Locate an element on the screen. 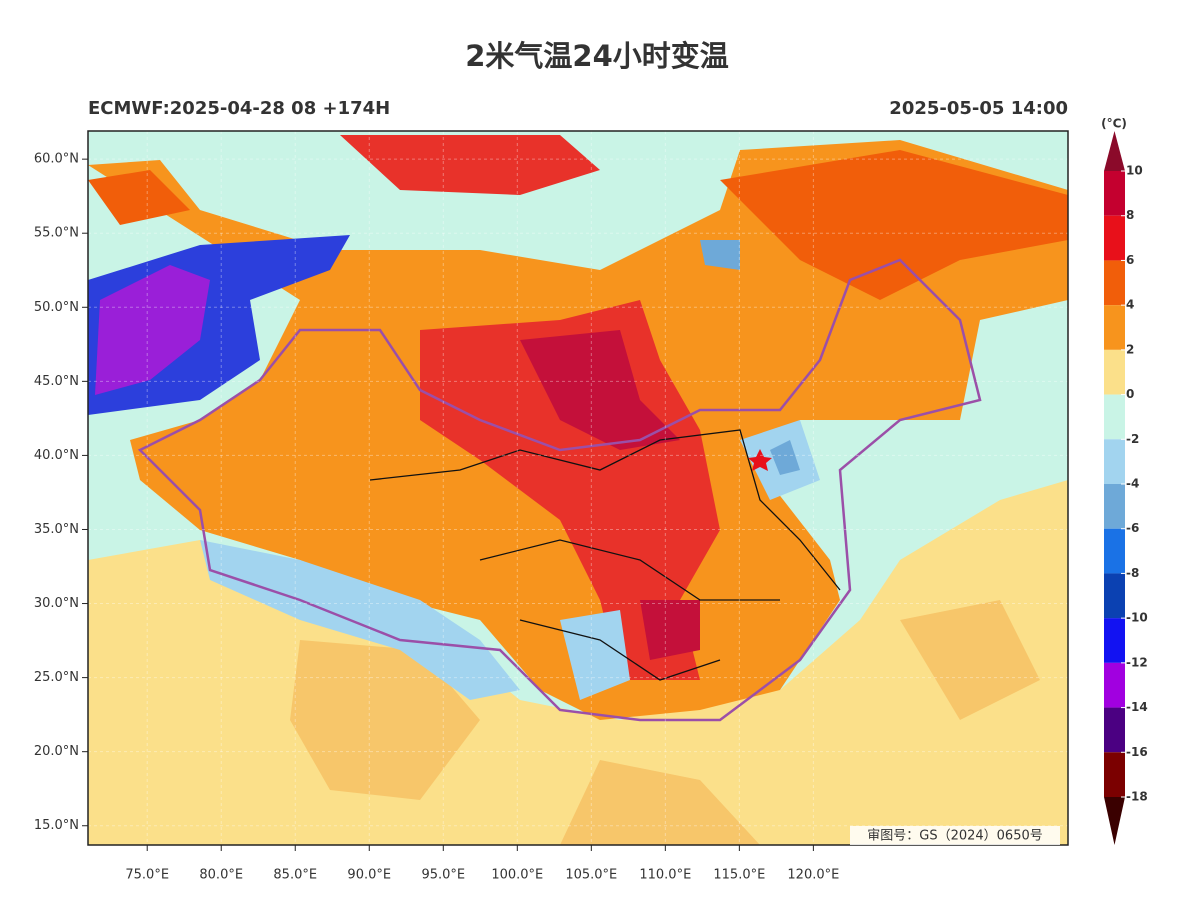 The width and height of the screenshot is (1201, 904). left-label: ECMWF:2025-04-28 08 +174H is located at coordinates (239, 108).